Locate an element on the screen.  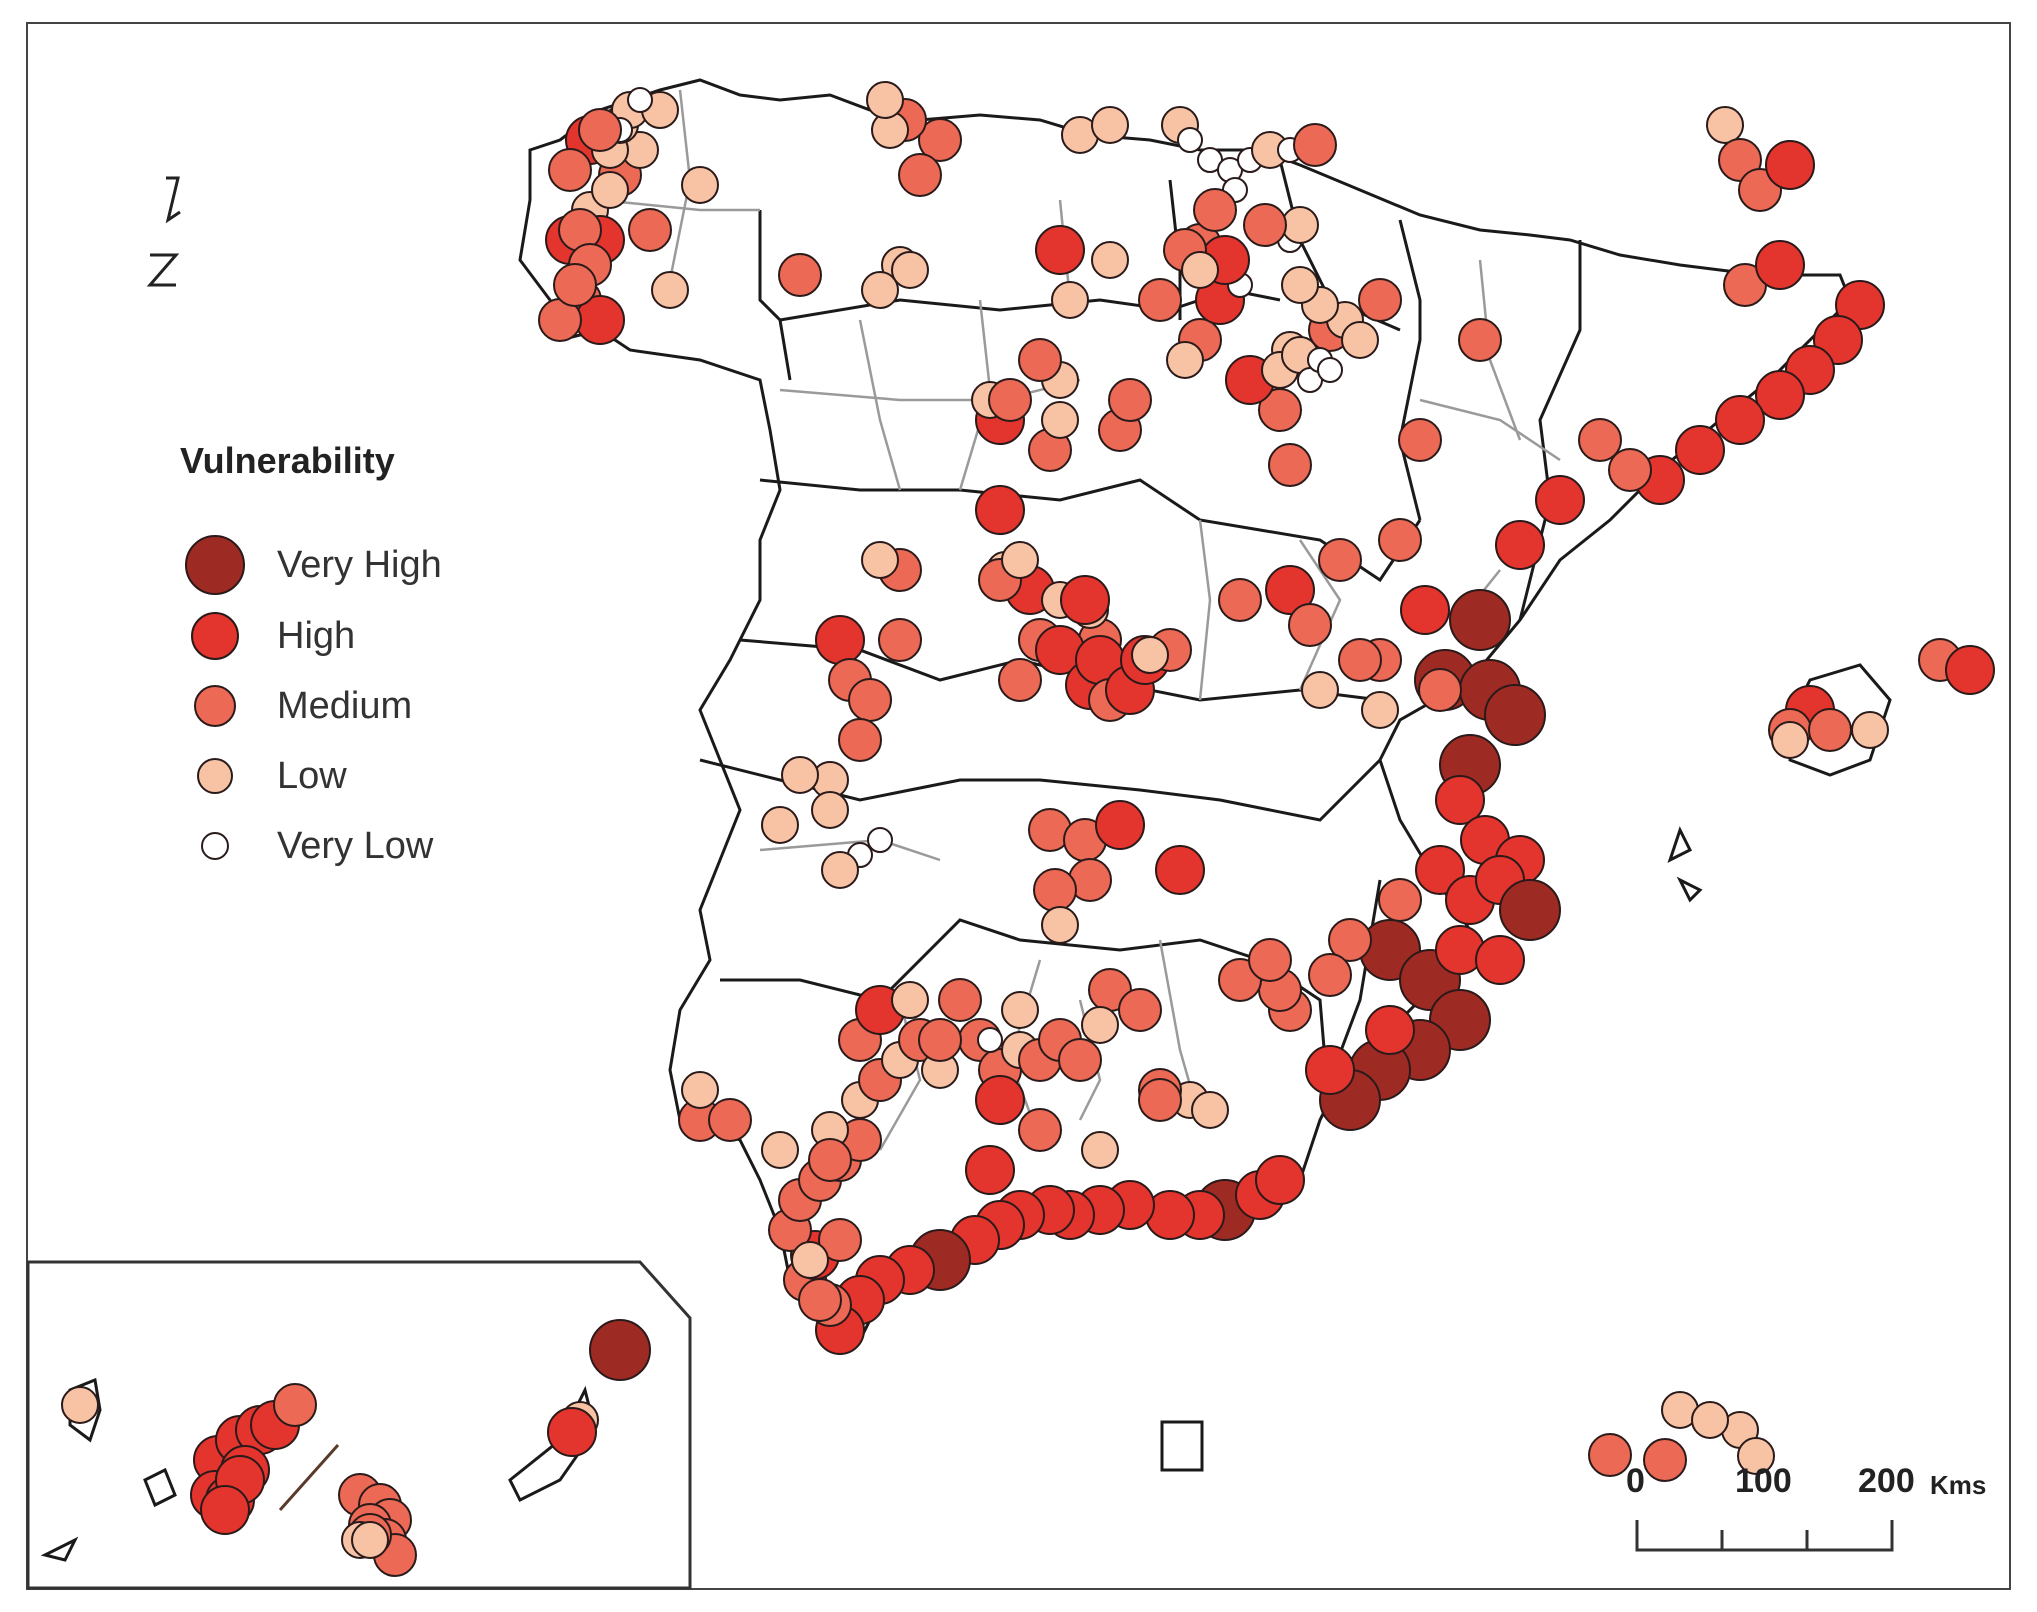
scale-tick-0: 0 is located at coordinates (1635, 1481).